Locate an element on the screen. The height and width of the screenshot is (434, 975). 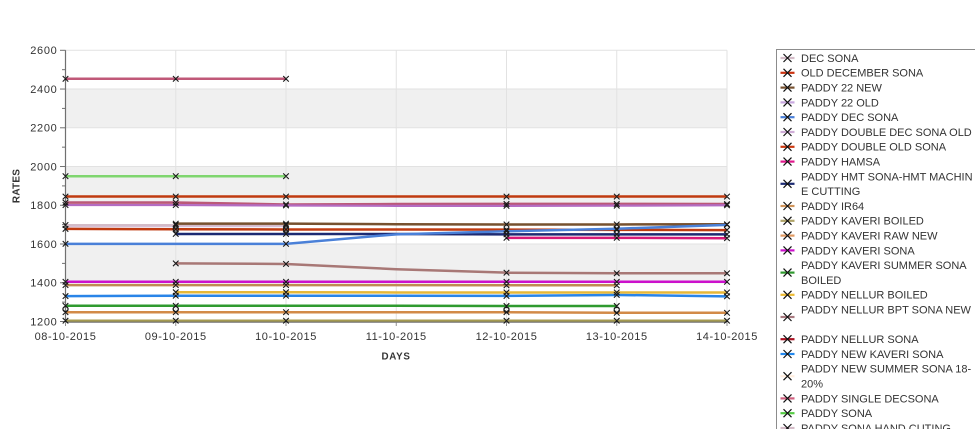
svg-text: PADDY KAVERI SONA is located at coordinates (858, 251).